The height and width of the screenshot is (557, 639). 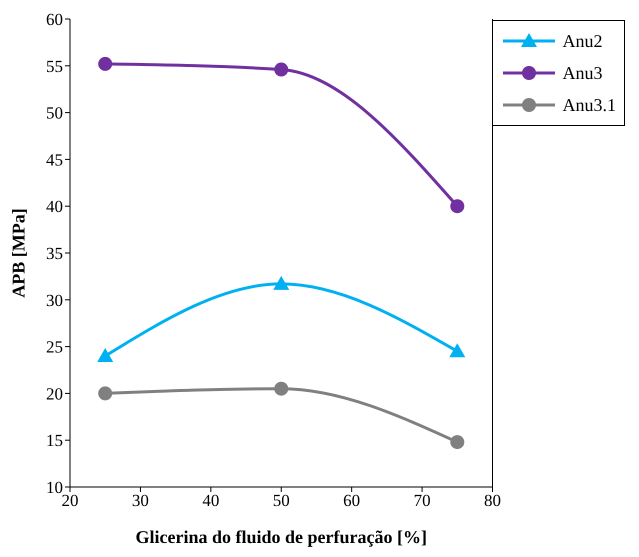 I want to click on x-tick-label: 80, so click(x=492, y=500).